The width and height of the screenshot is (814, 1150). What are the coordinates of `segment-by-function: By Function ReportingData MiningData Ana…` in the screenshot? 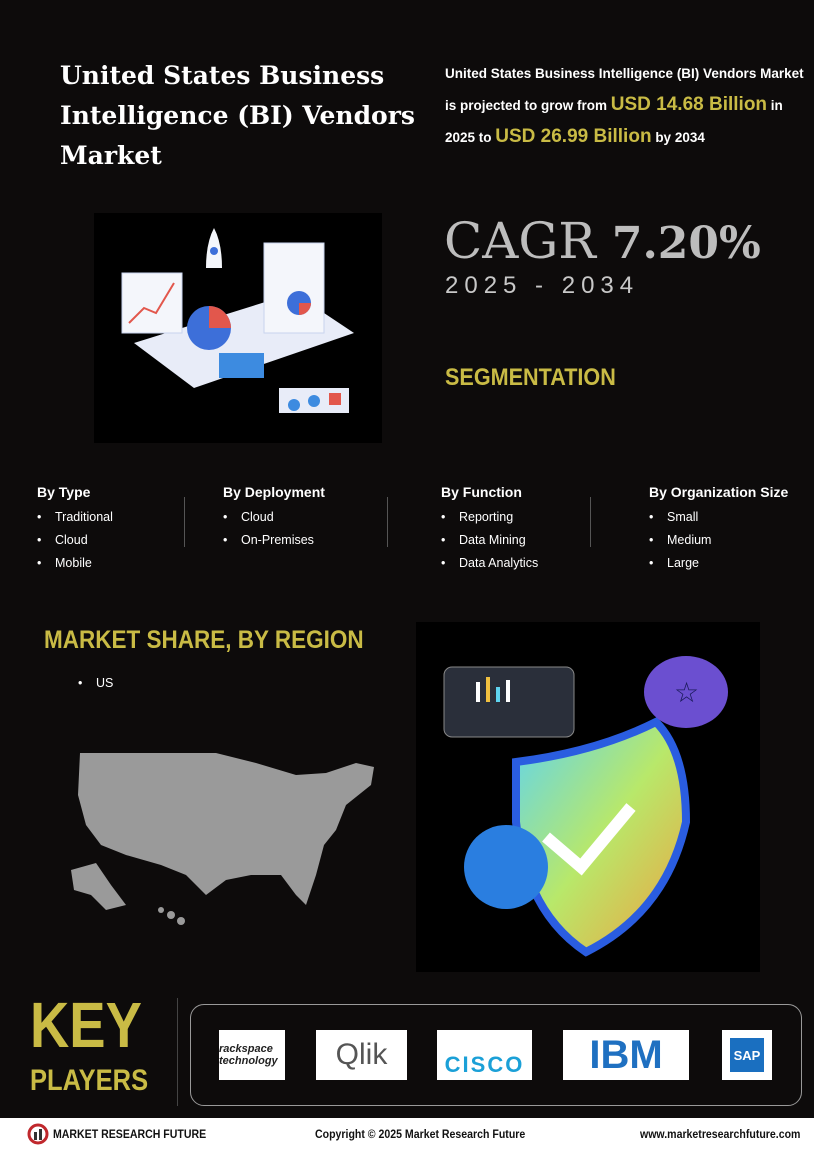 It's located at (489, 529).